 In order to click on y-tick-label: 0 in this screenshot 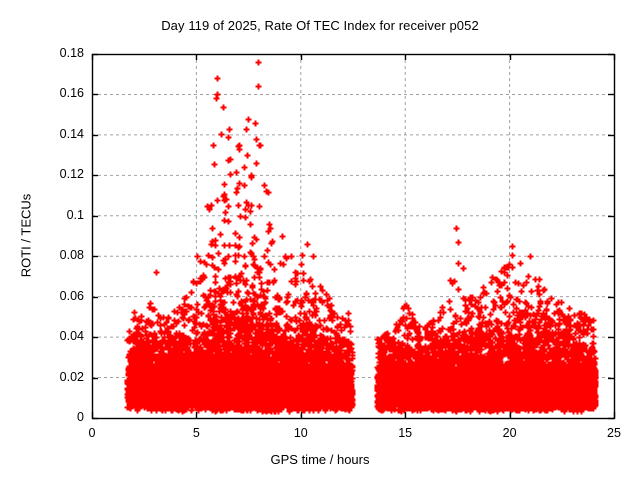, I will do `click(80, 417)`.